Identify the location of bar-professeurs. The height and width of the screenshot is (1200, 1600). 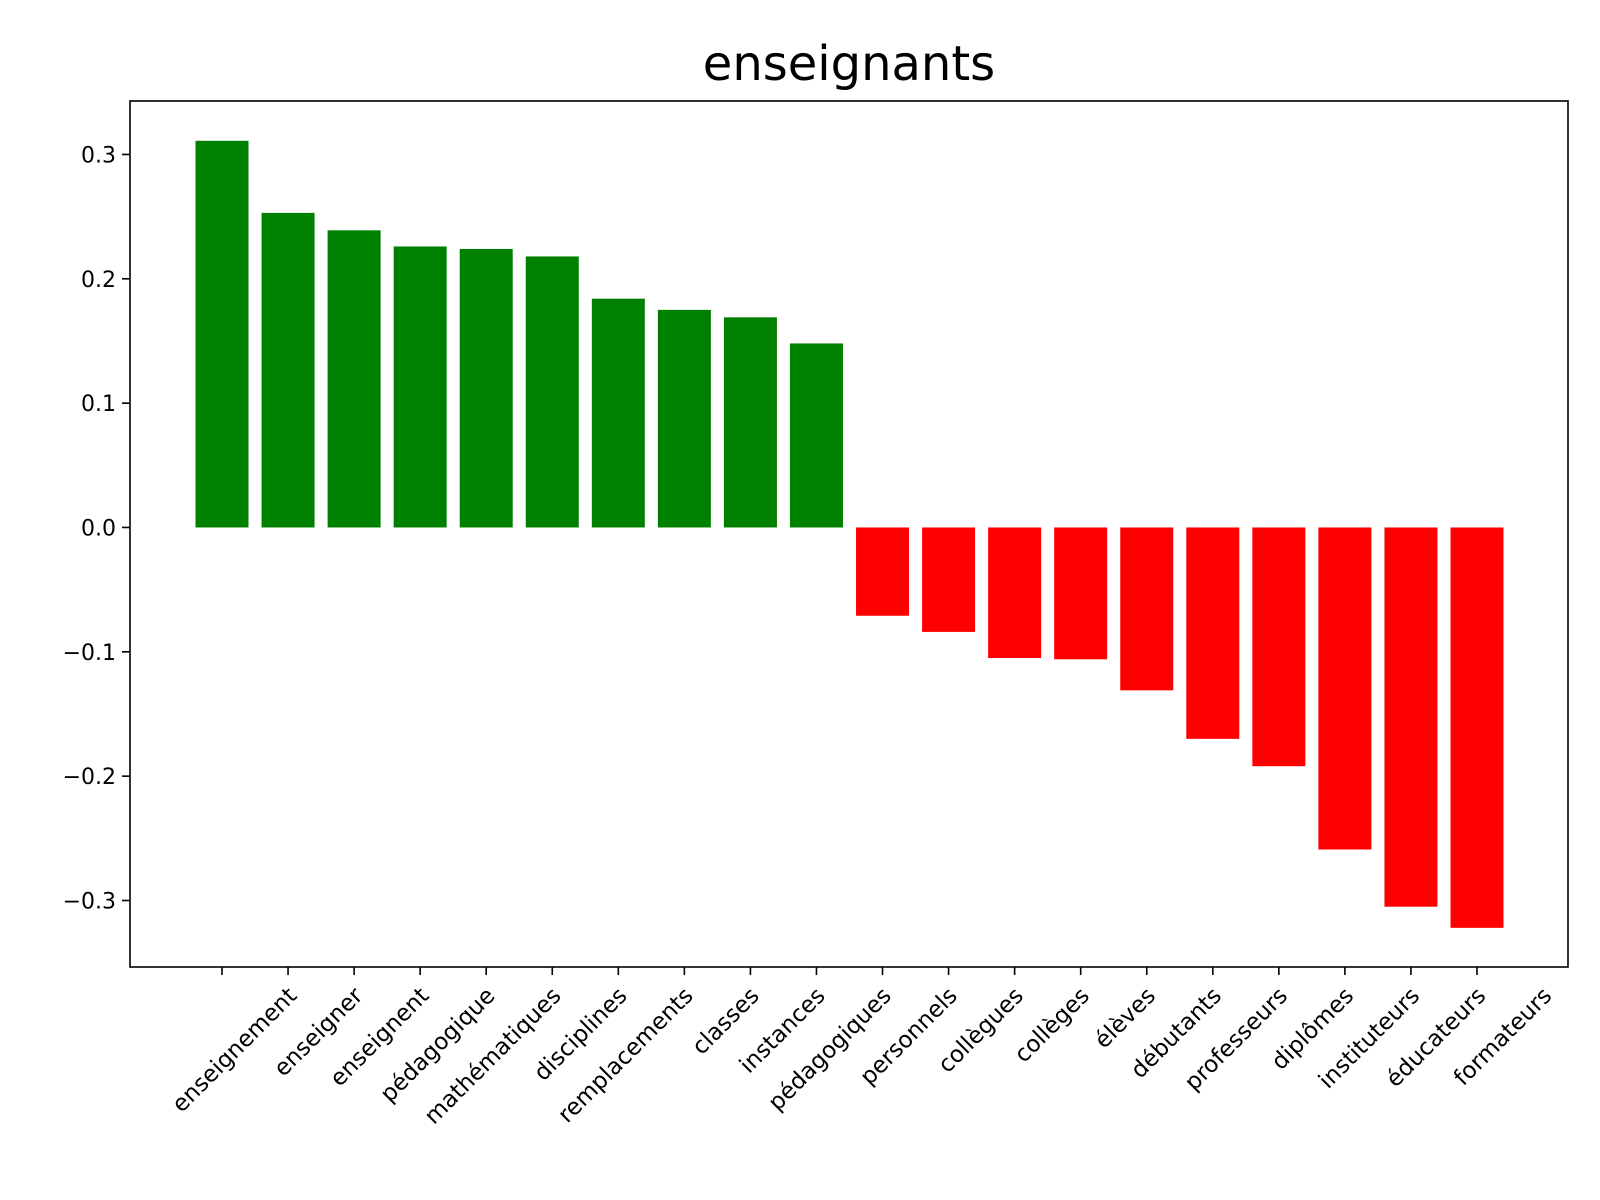
(1213, 633).